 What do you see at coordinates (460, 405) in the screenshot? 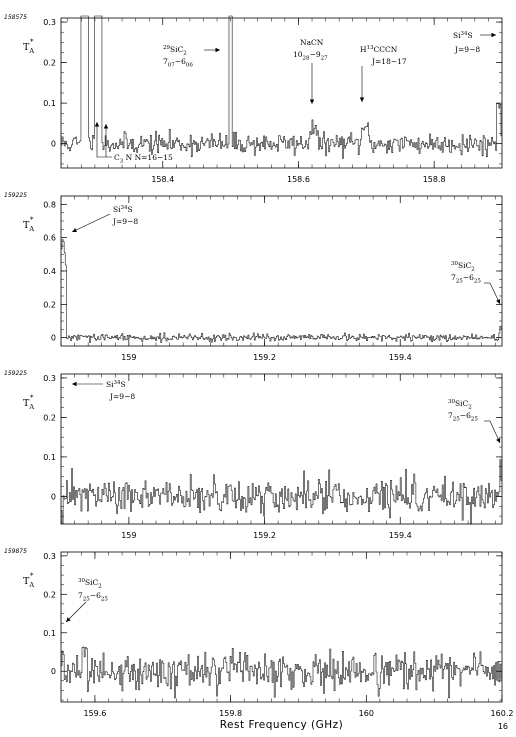
I see `label-30sic2-3: 30SiC2` at bounding box center [460, 405].